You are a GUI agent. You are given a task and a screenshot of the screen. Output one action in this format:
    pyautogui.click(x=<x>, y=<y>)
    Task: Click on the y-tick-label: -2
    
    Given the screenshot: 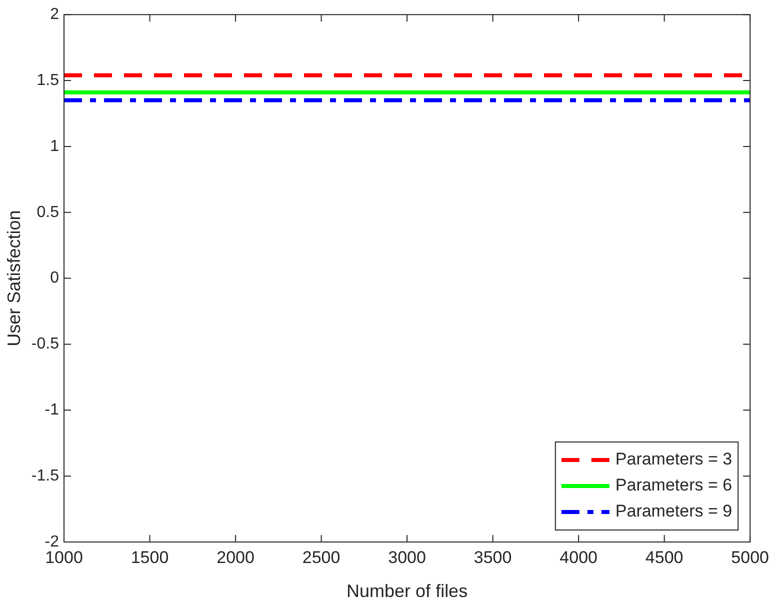 What is the action you would take?
    pyautogui.click(x=52, y=541)
    